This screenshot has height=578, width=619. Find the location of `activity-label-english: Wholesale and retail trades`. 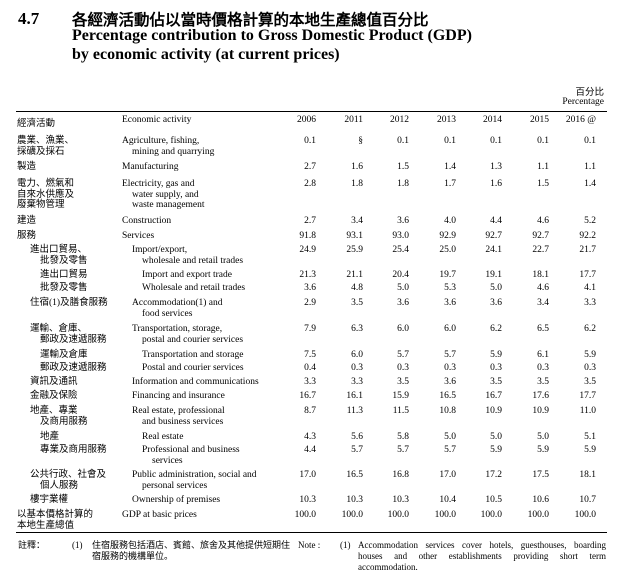

activity-label-english: Wholesale and retail trades is located at coordinates (193, 288).